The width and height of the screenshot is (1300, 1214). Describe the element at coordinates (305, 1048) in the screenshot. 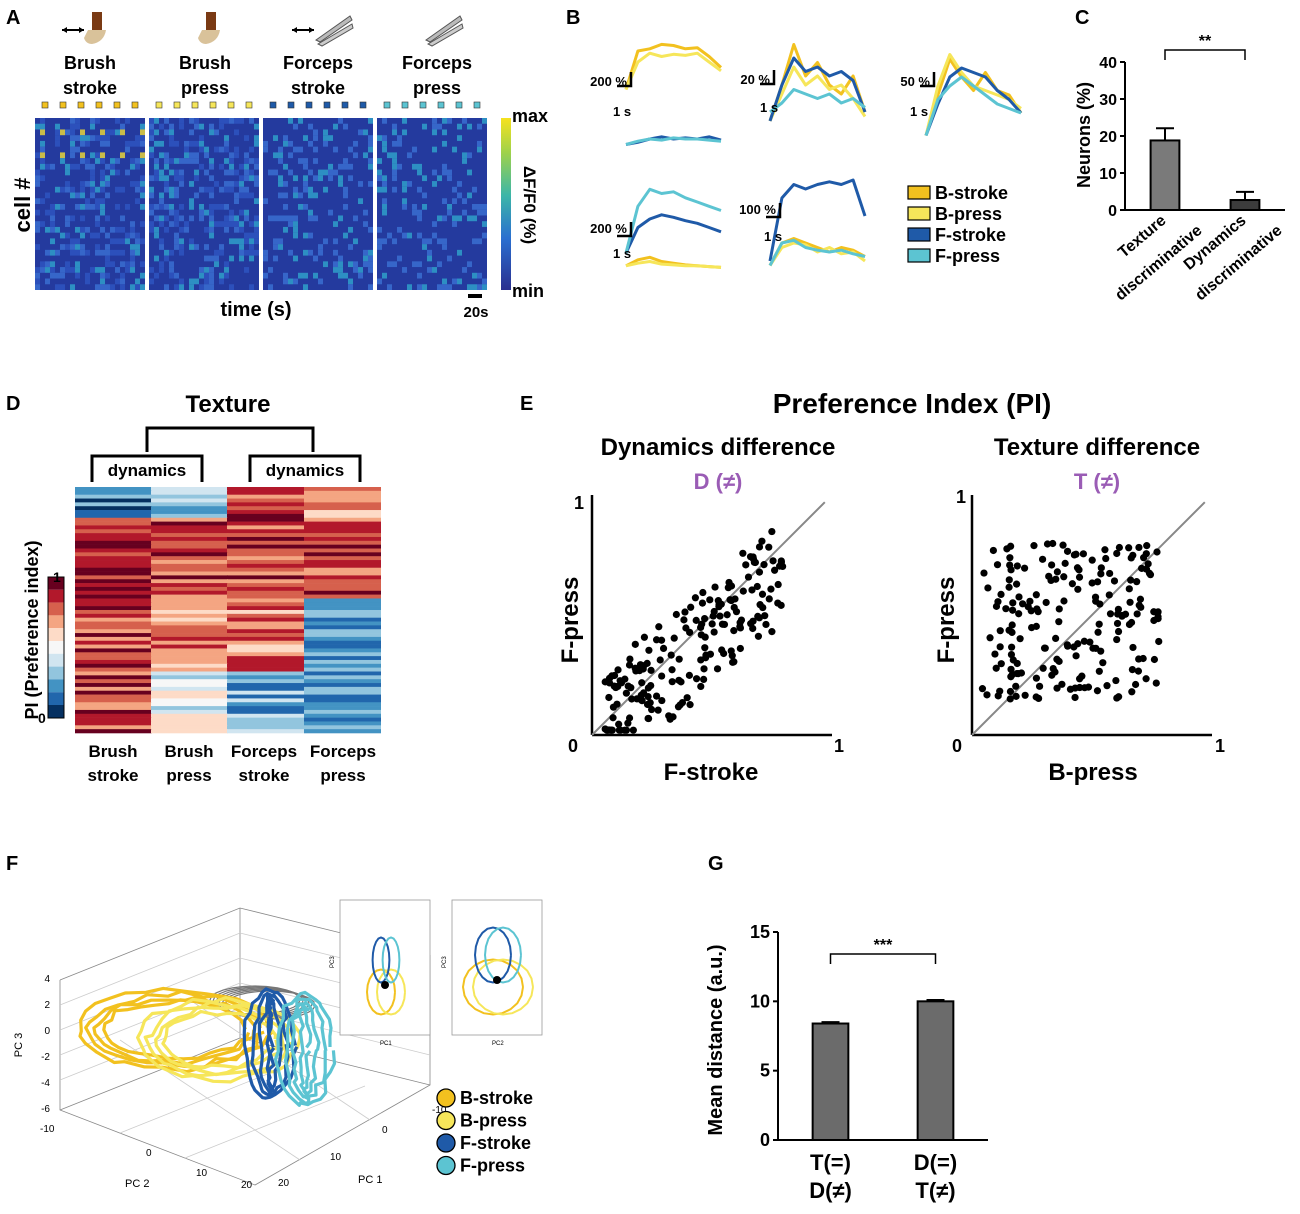

I see `trajectory-f-press` at that location.